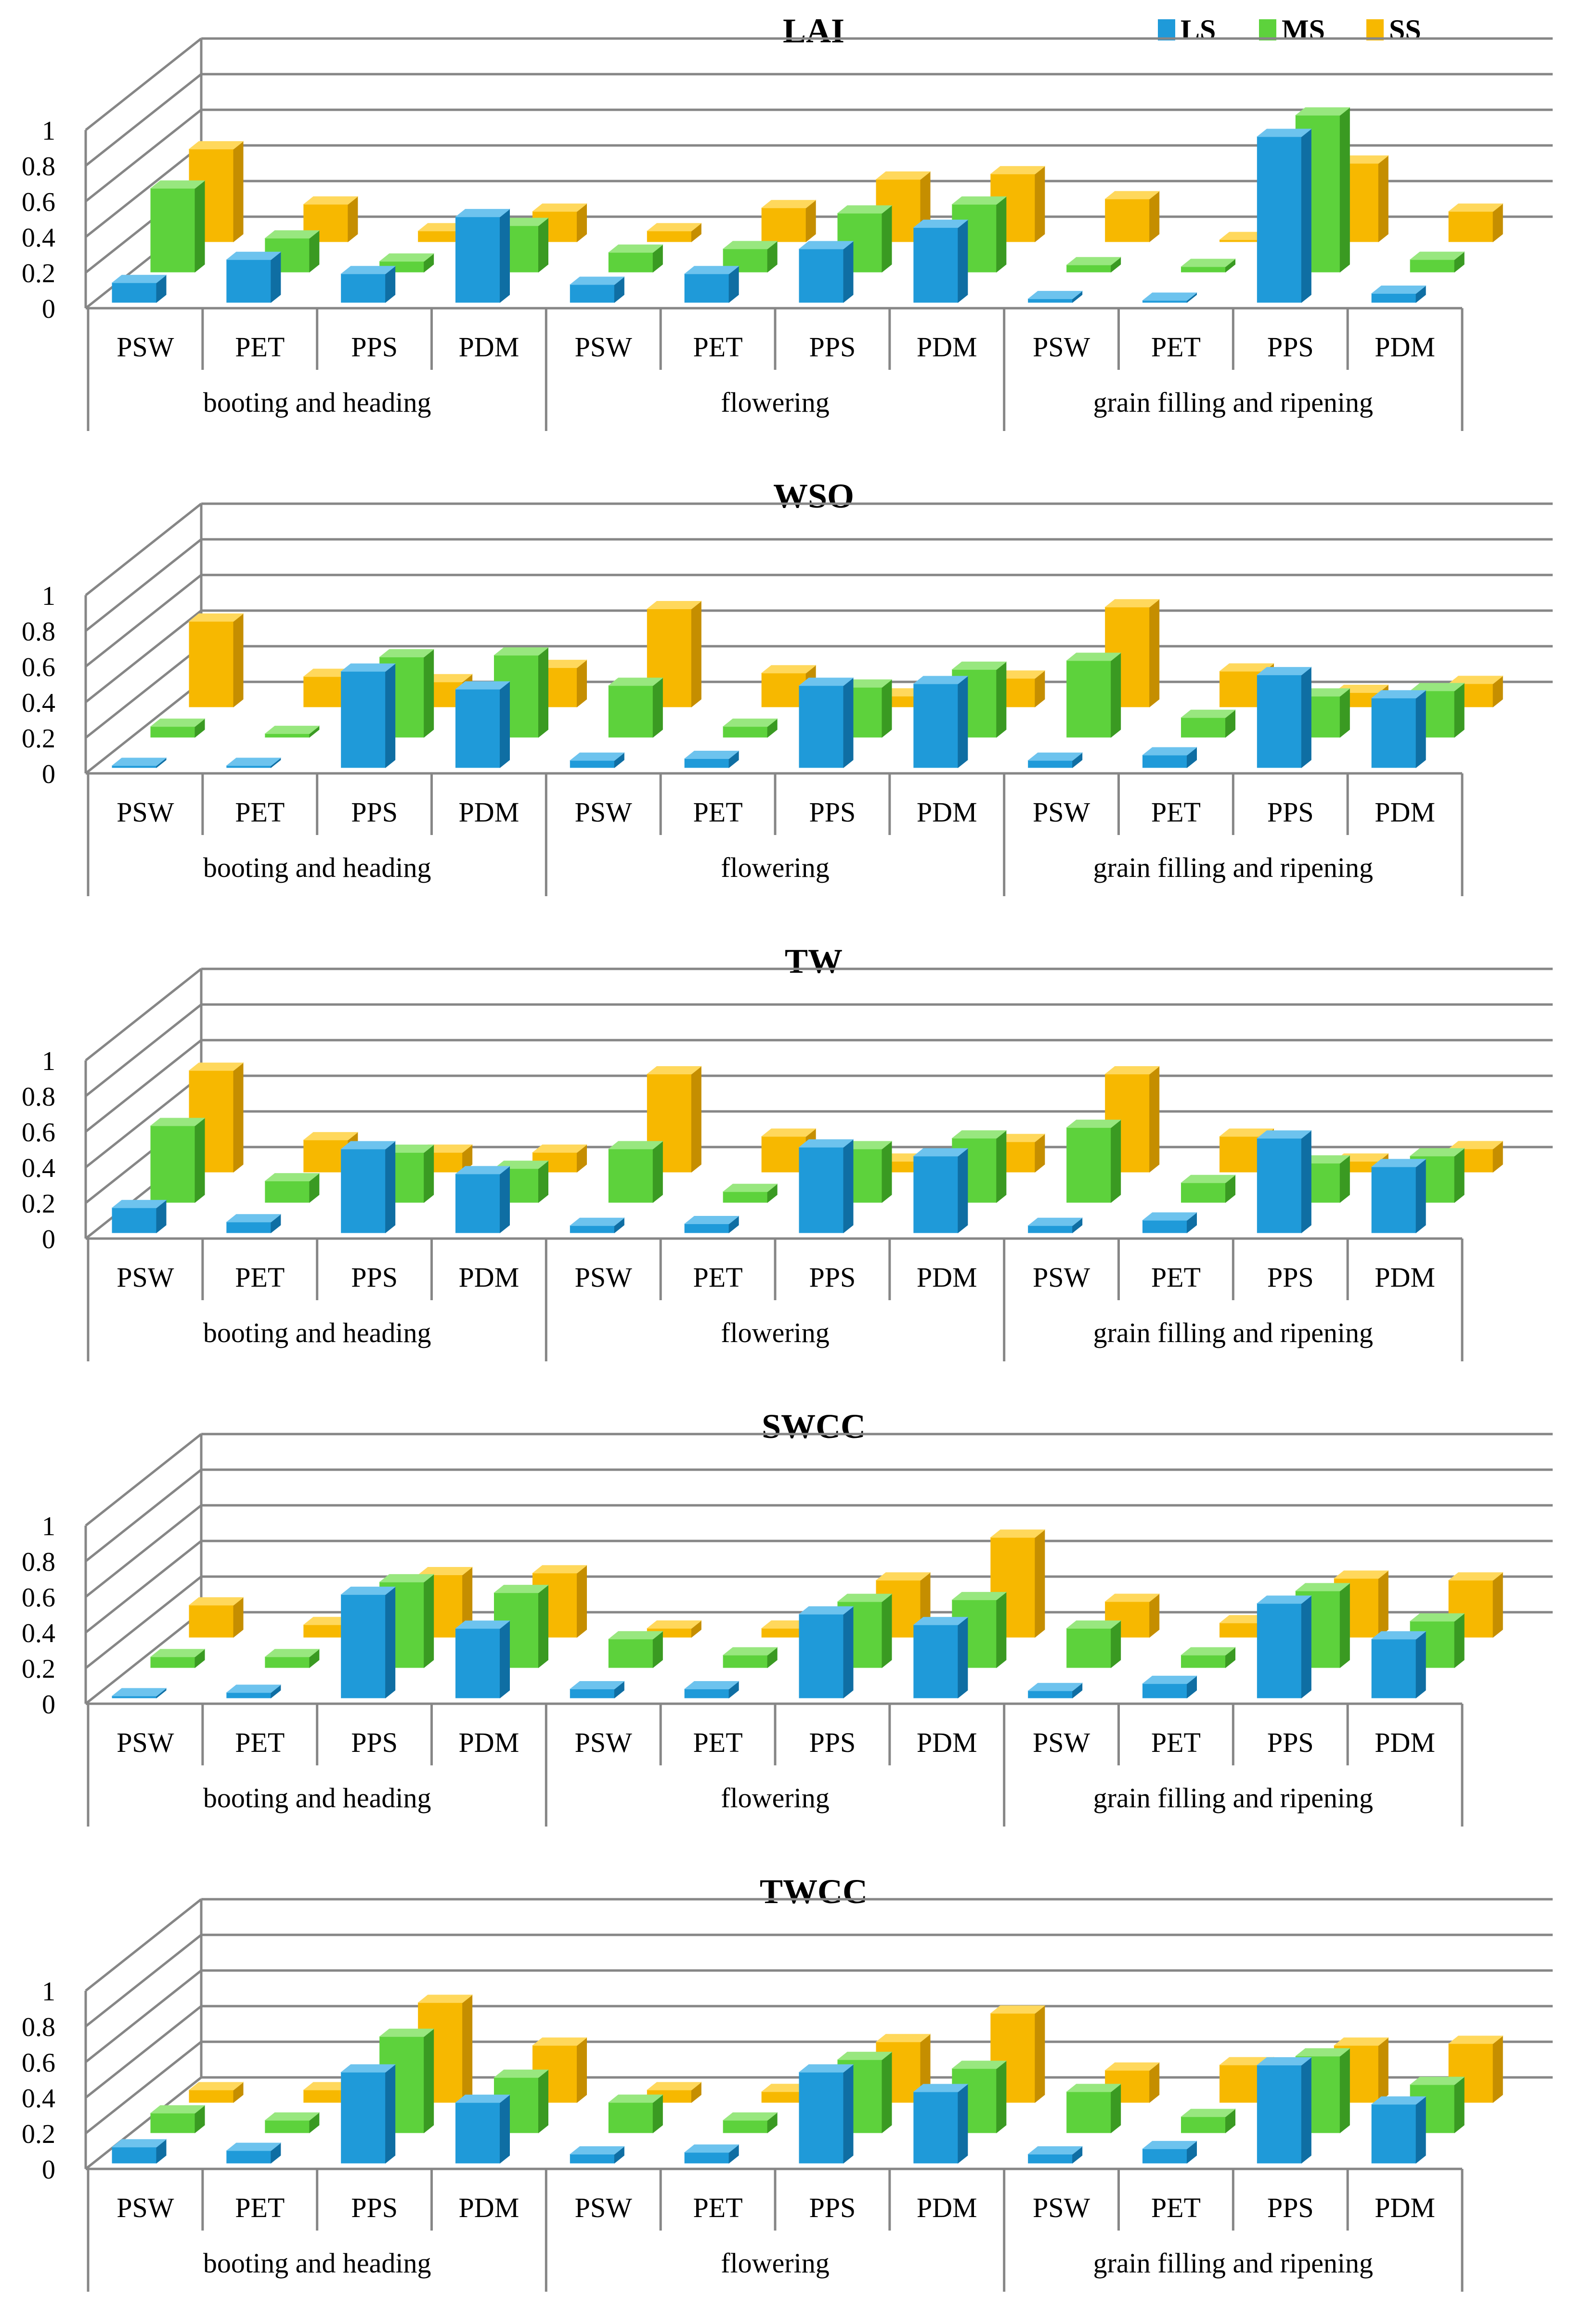 The height and width of the screenshot is (2310, 1596). What do you see at coordinates (718, 812) in the screenshot?
I see `x-tick-label: PET` at bounding box center [718, 812].